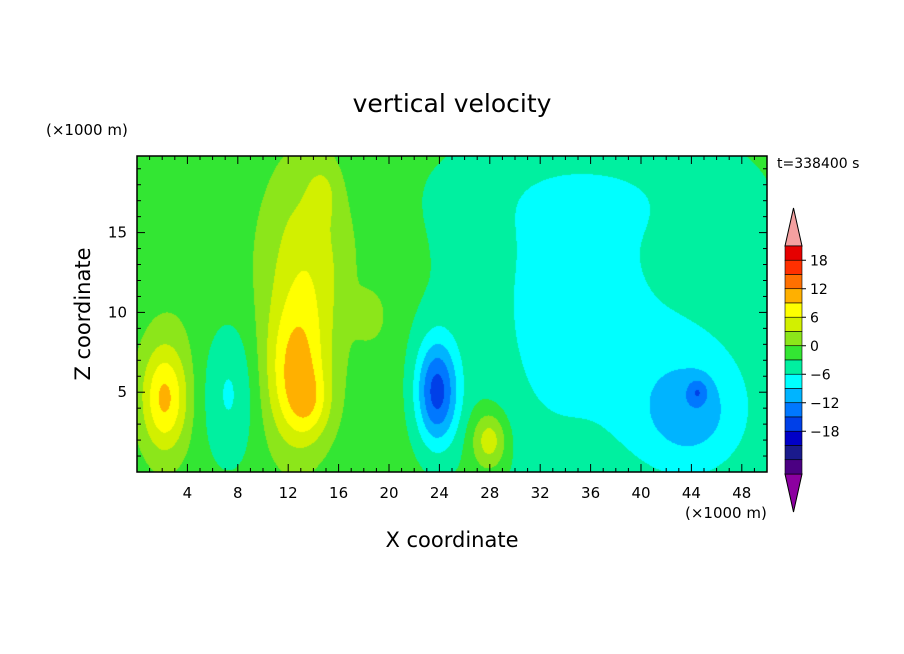  Describe the element at coordinates (338, 493) in the screenshot. I see `x-tick-label: 16` at that location.